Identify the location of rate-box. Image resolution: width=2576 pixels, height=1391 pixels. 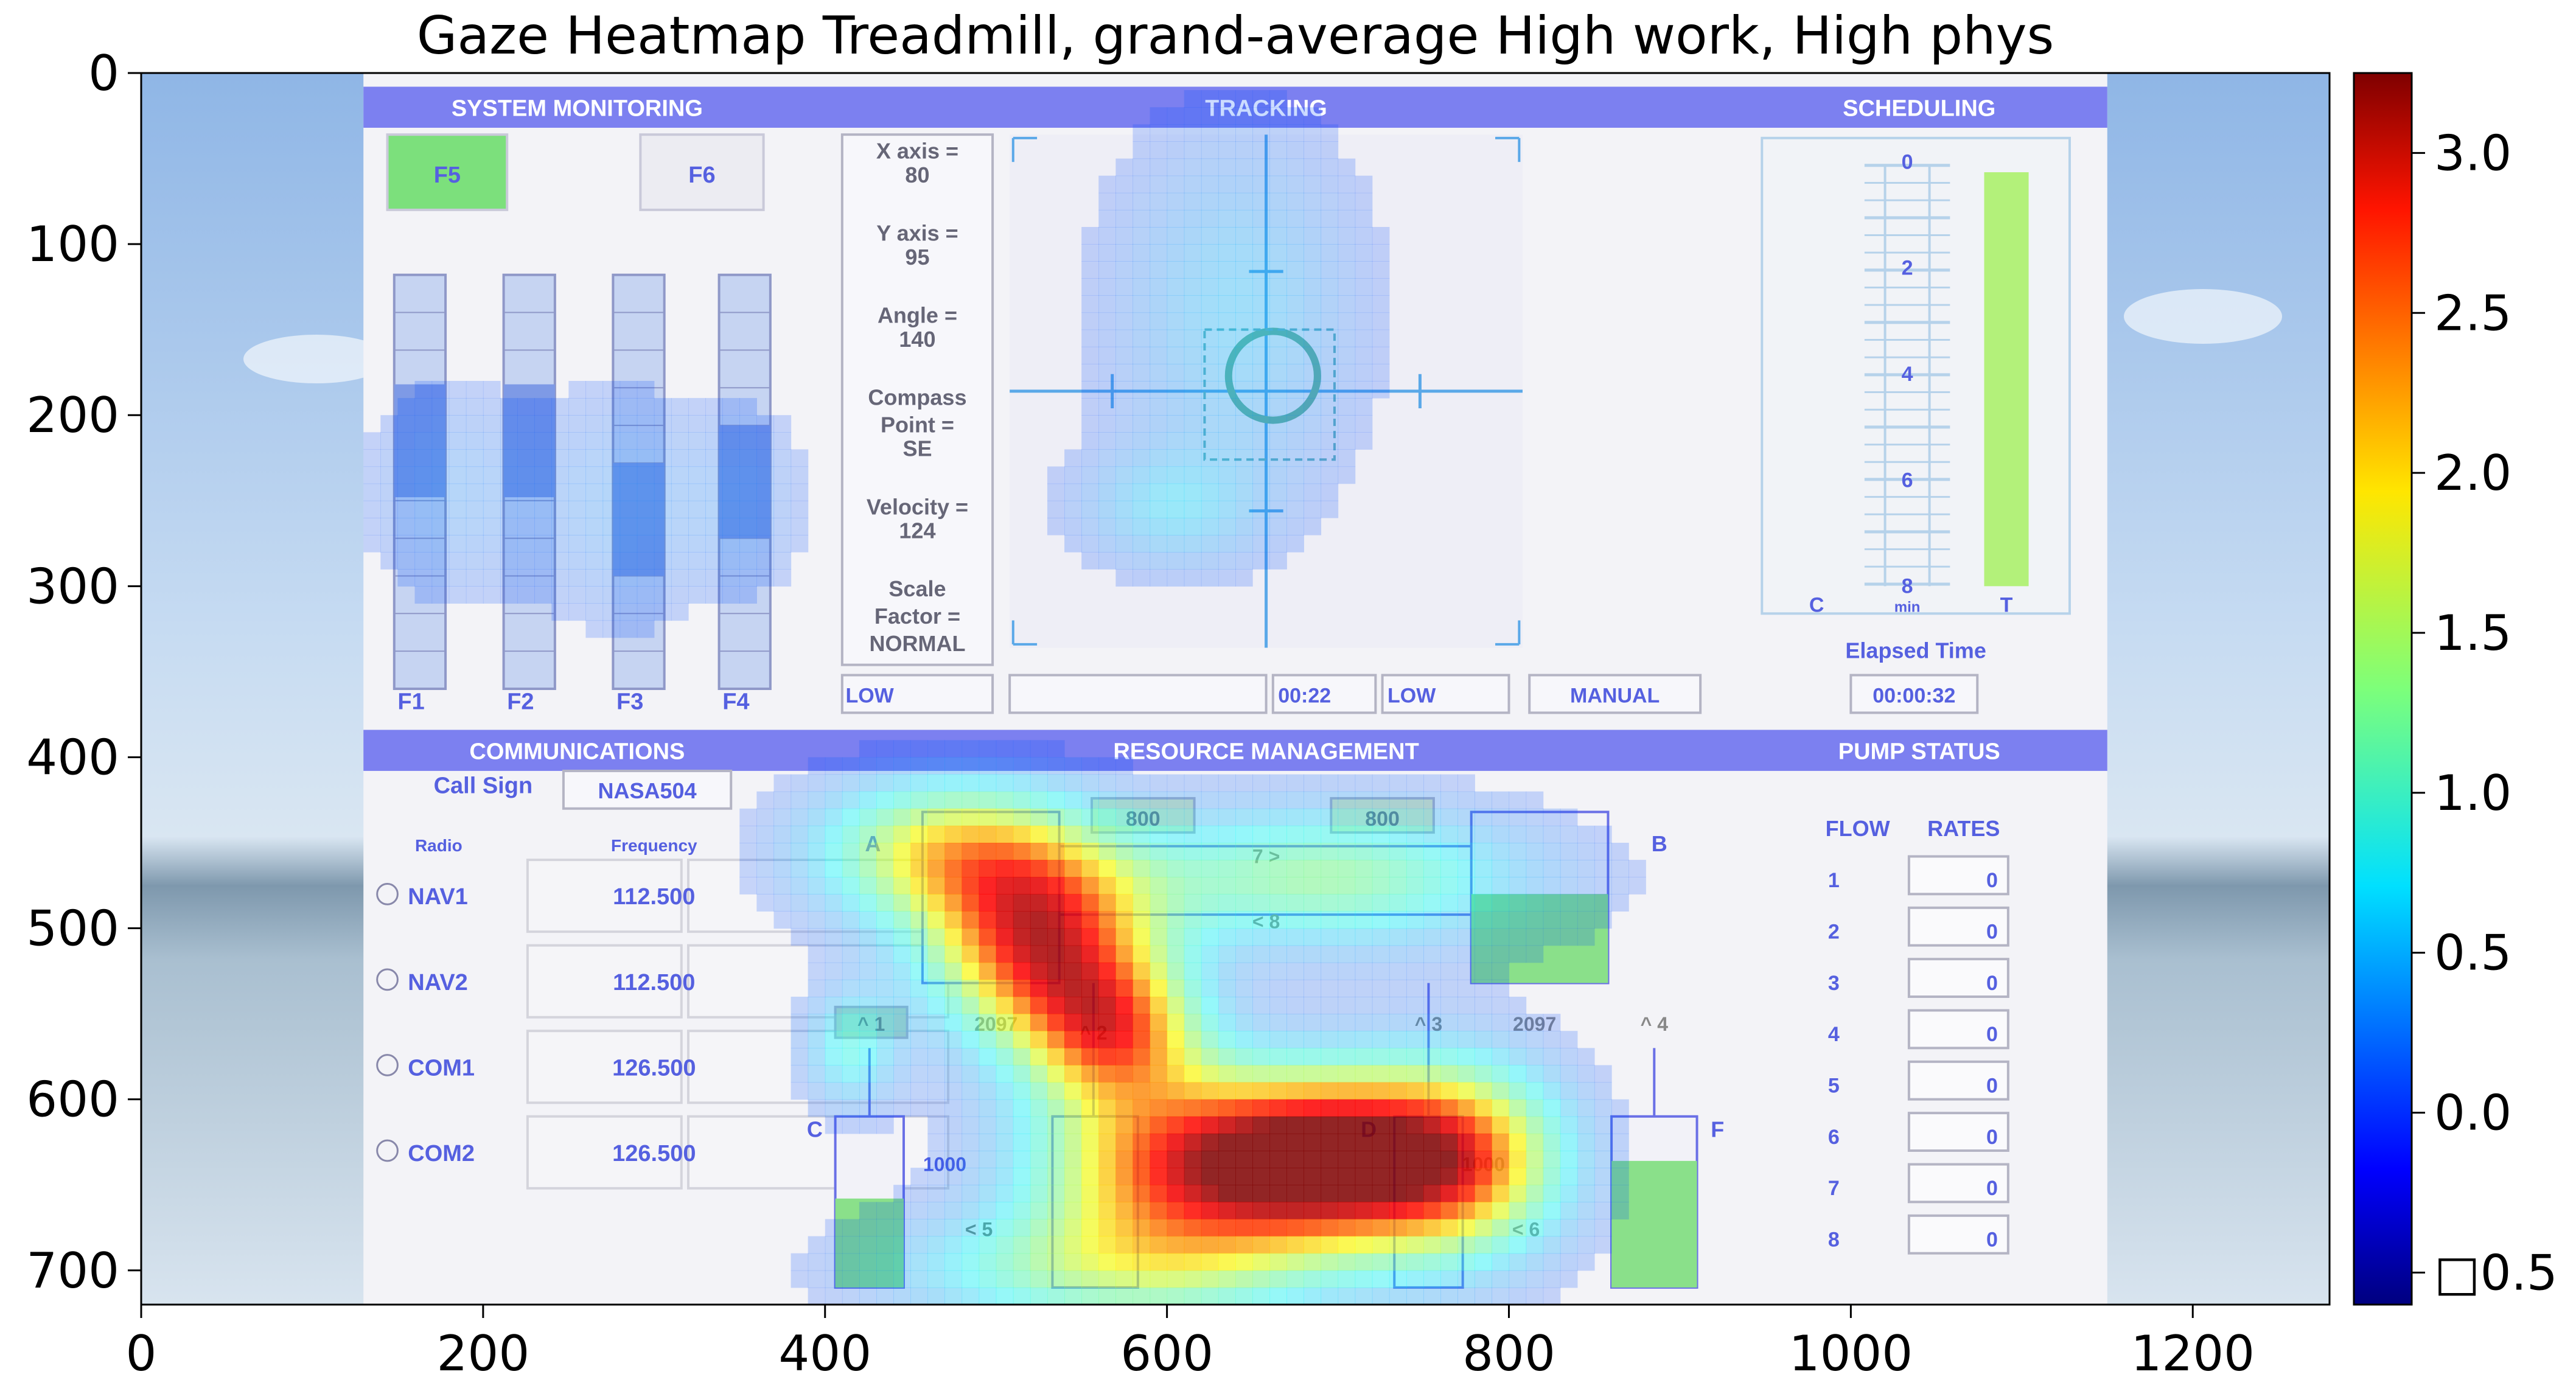
(1958, 926).